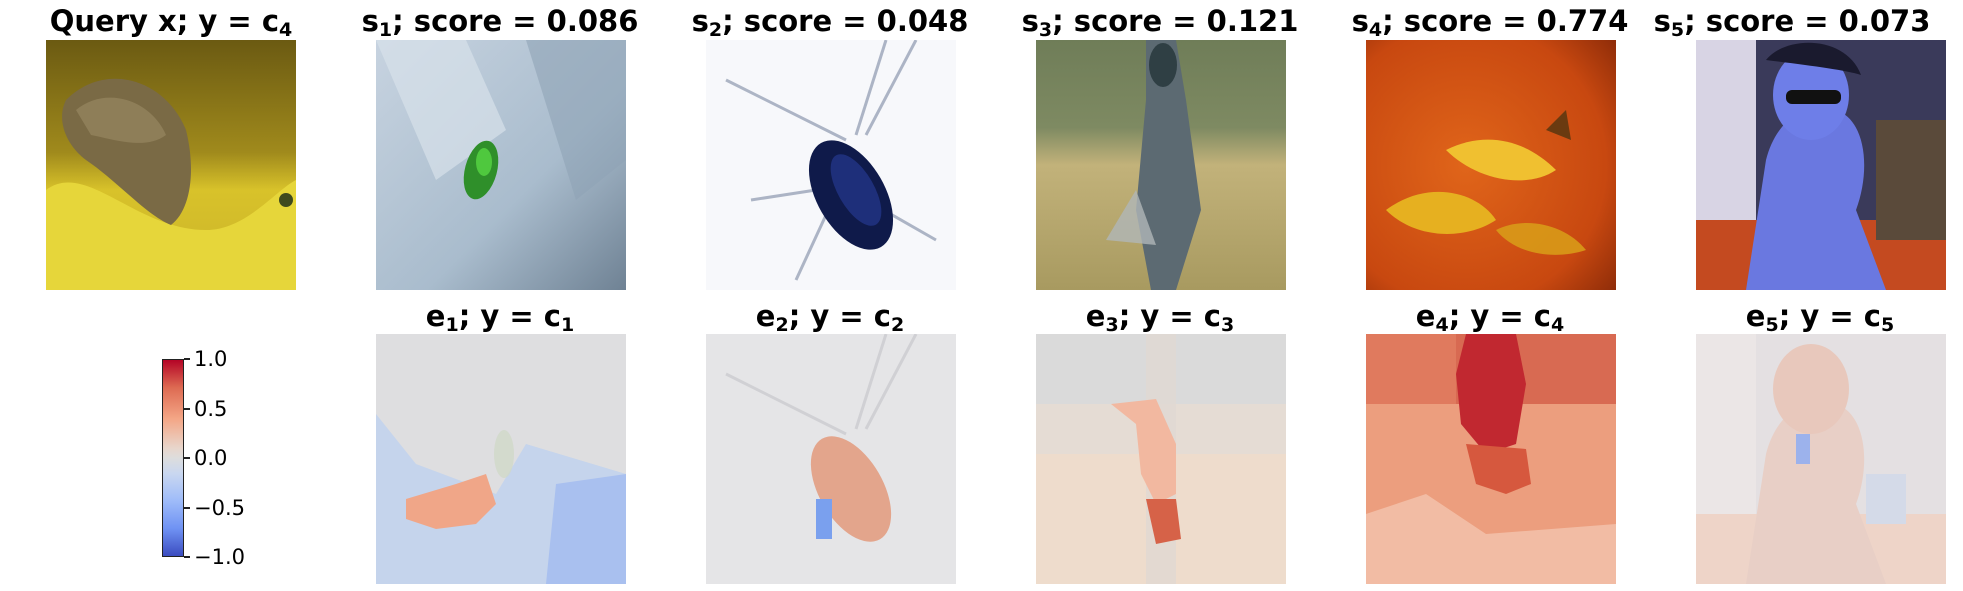 Image resolution: width=1963 pixels, height=591 pixels. I want to click on query-title: Query x; y = c4, so click(171, 22).